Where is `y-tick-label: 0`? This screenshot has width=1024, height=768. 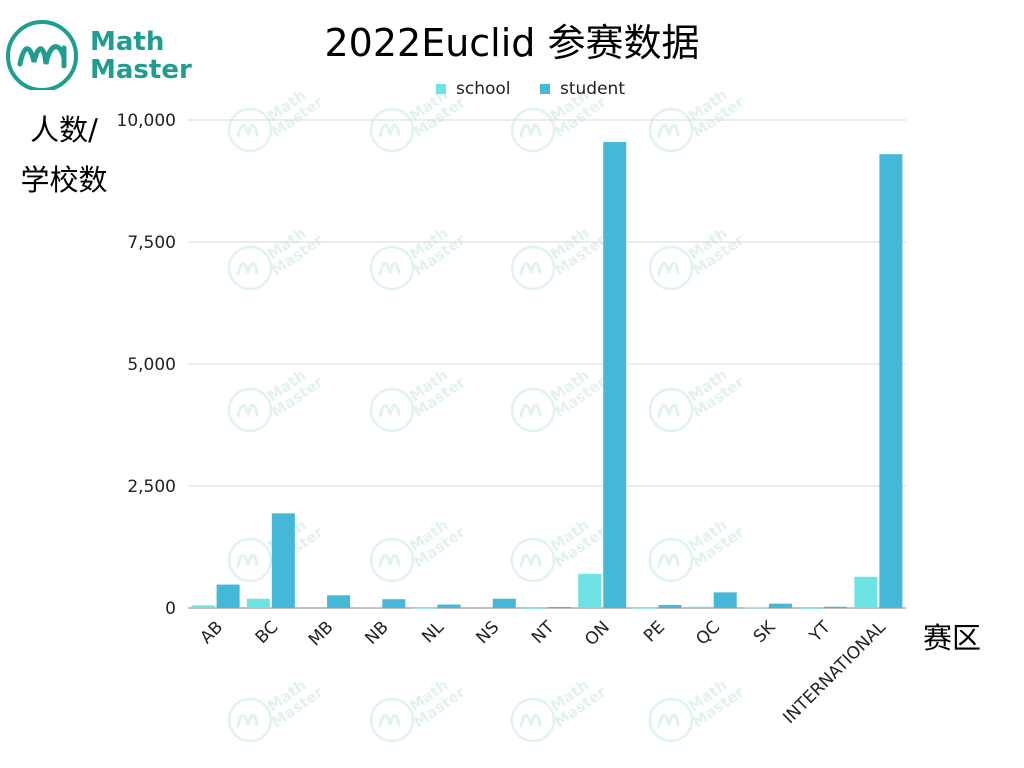
y-tick-label: 0 is located at coordinates (170, 609).